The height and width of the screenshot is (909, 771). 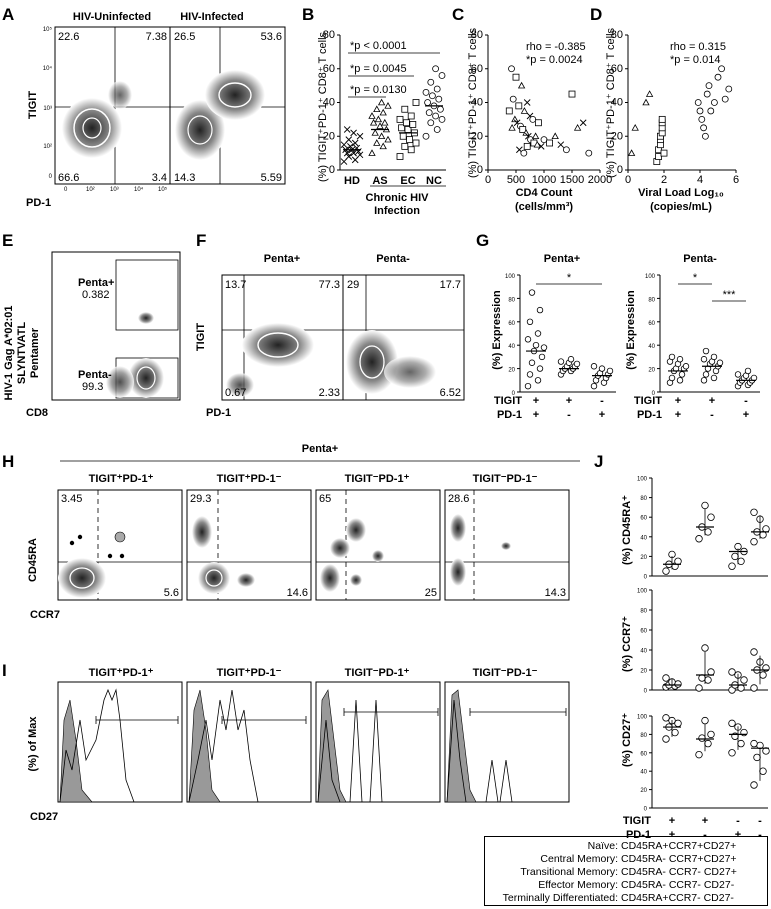 What do you see at coordinates (617, 103) in the screenshot?
I see `d-ytick-label: 40` at bounding box center [617, 103].